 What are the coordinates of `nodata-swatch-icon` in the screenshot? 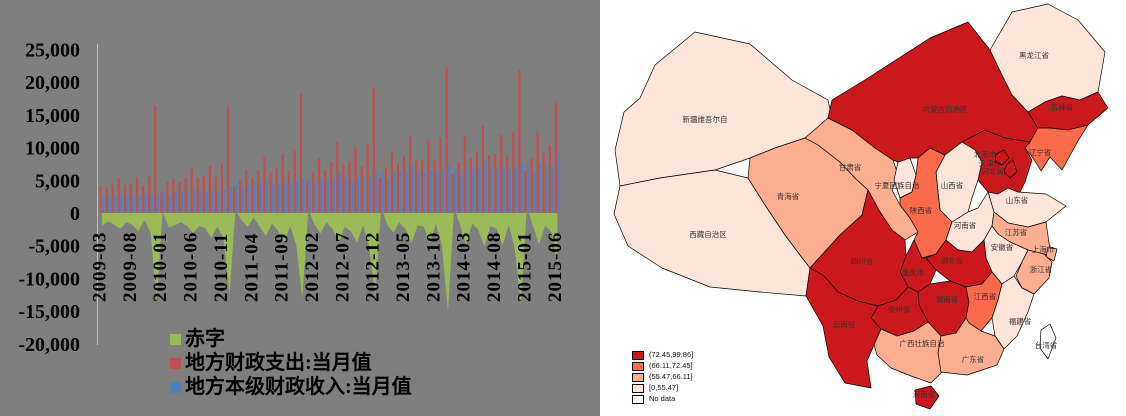 It's located at (638, 399).